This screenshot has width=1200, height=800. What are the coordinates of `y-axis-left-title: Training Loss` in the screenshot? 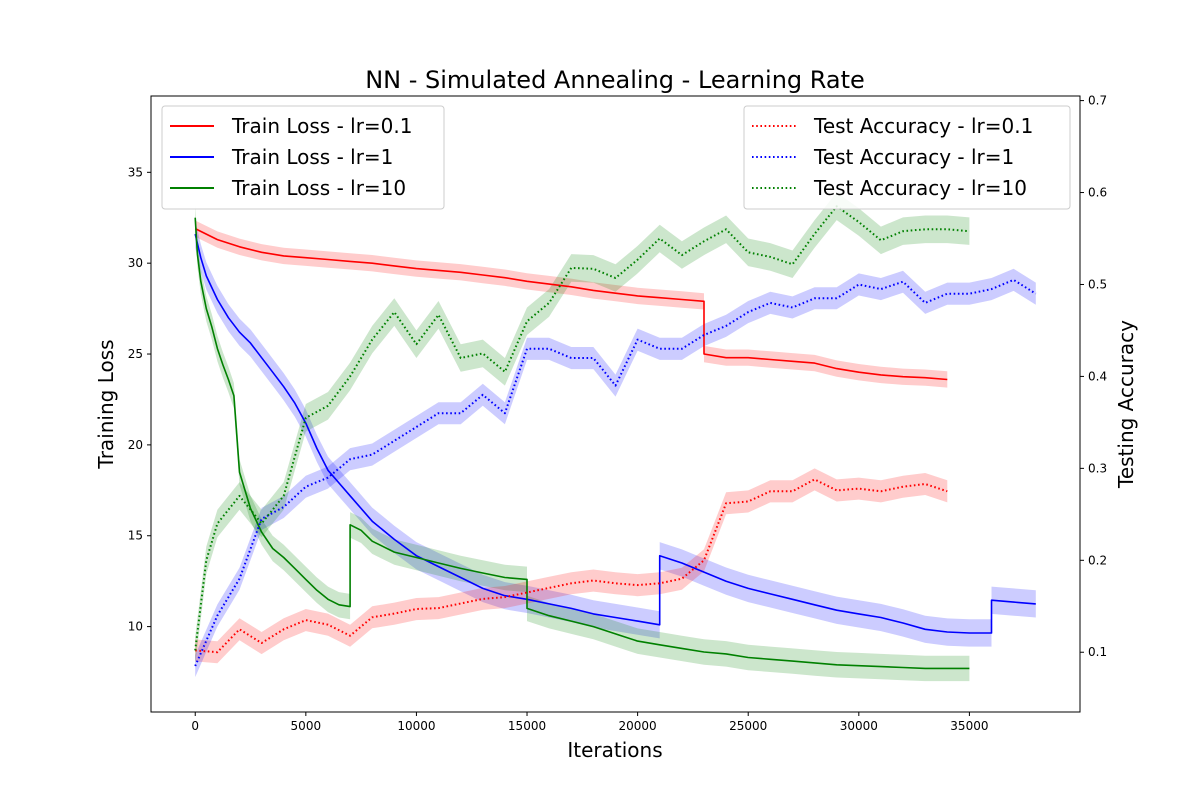 It's located at (106, 404).